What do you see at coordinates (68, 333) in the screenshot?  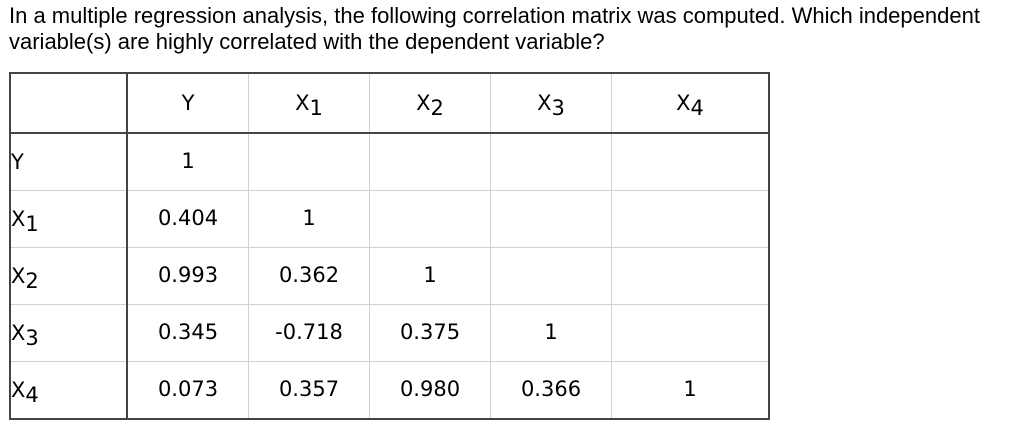 I see `row-header-x3: X3` at bounding box center [68, 333].